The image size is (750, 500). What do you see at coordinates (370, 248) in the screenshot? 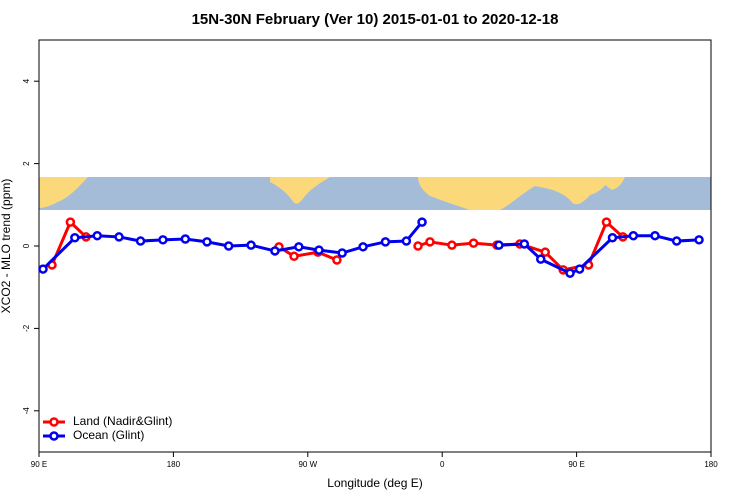
I see `series-line` at bounding box center [370, 248].